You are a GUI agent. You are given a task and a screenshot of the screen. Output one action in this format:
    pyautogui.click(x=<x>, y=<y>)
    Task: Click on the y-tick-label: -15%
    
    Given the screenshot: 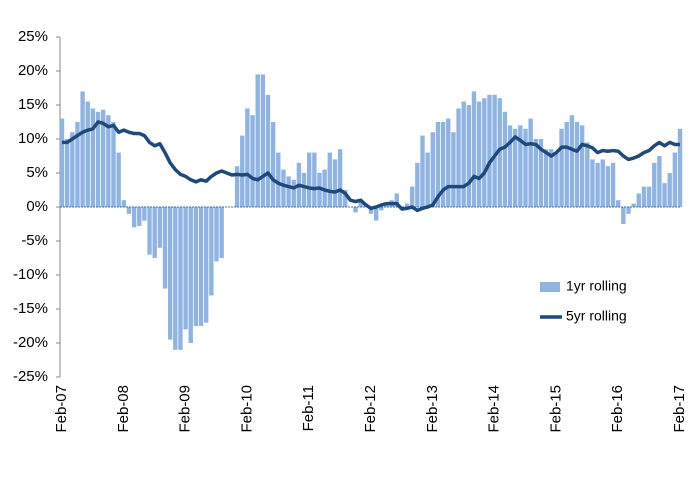 What is the action you would take?
    pyautogui.click(x=30, y=308)
    